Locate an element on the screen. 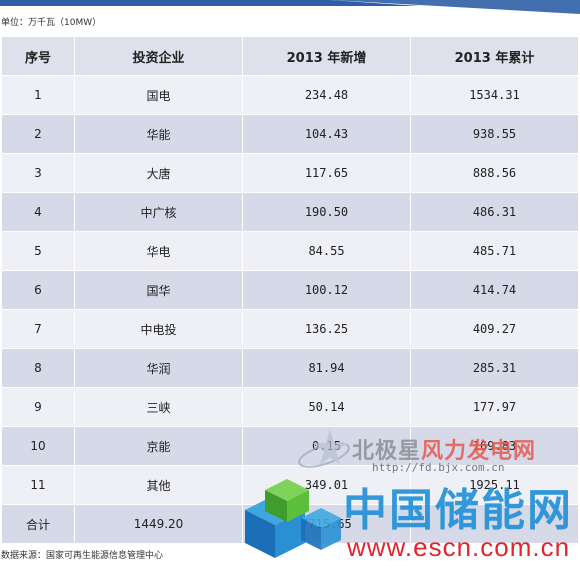 The width and height of the screenshot is (580, 570). row-index: 8 is located at coordinates (38, 368).